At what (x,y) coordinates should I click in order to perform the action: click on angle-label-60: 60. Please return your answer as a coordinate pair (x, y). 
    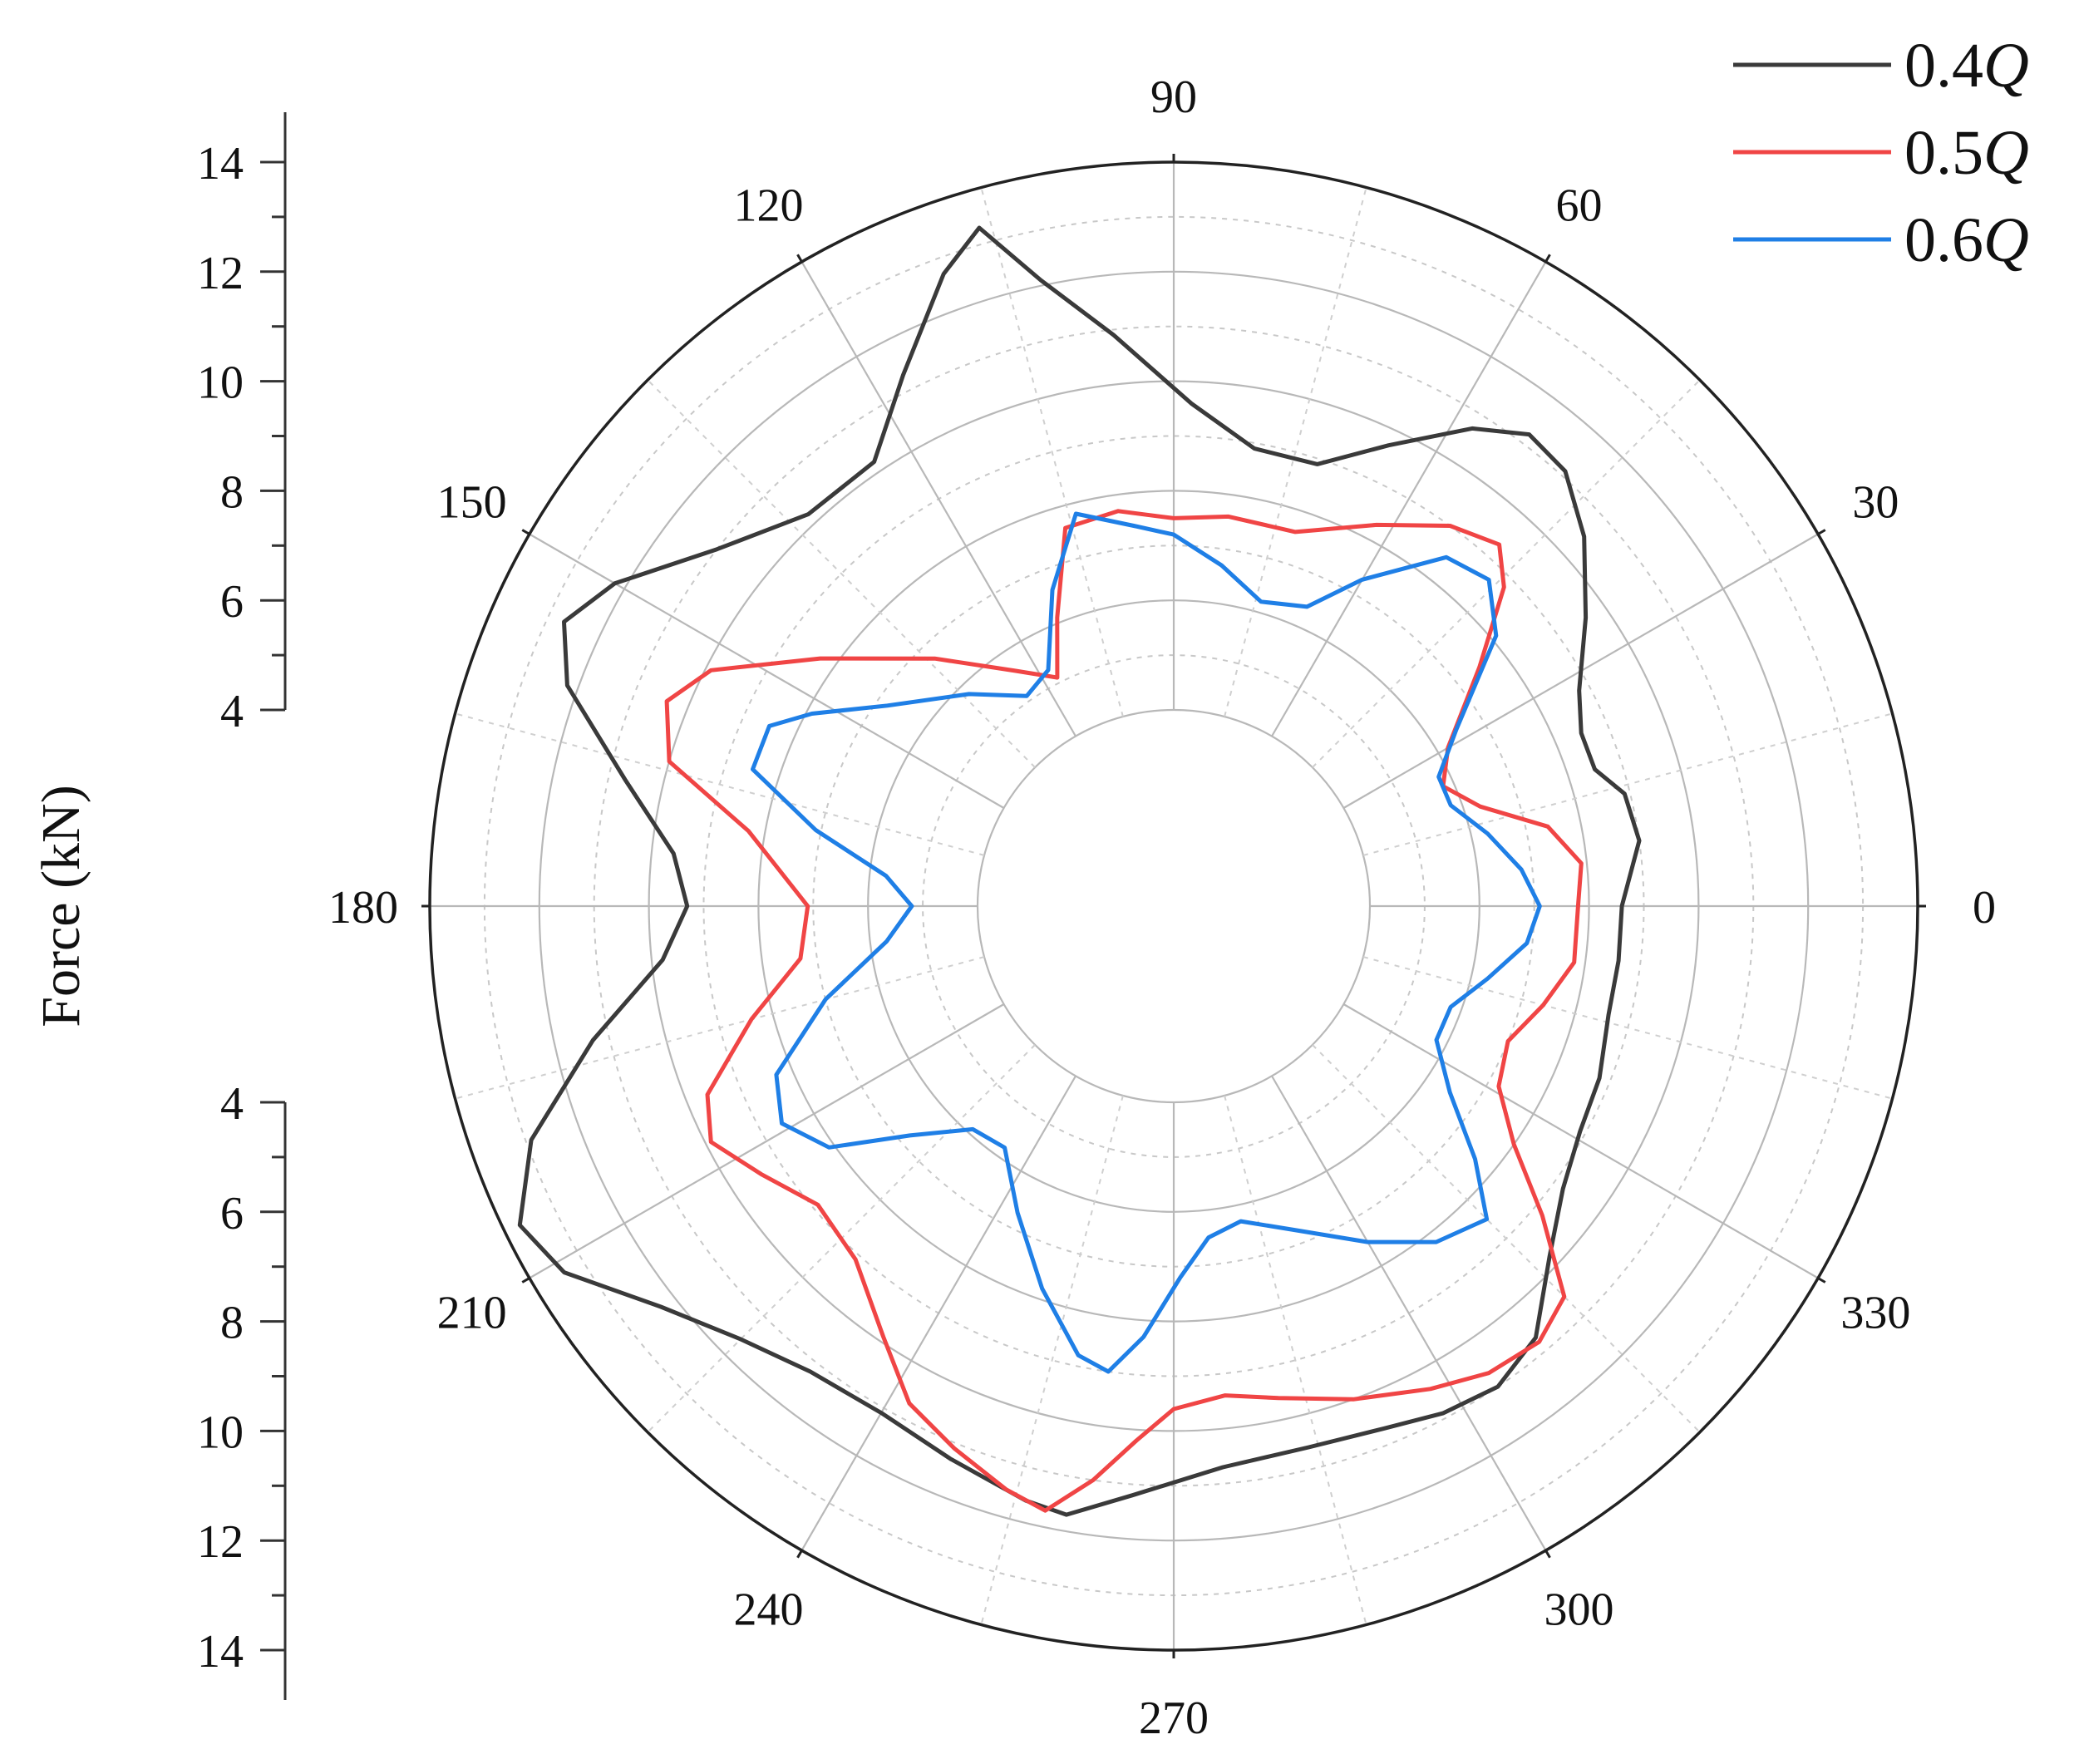
    Looking at the image, I should click on (1580, 206).